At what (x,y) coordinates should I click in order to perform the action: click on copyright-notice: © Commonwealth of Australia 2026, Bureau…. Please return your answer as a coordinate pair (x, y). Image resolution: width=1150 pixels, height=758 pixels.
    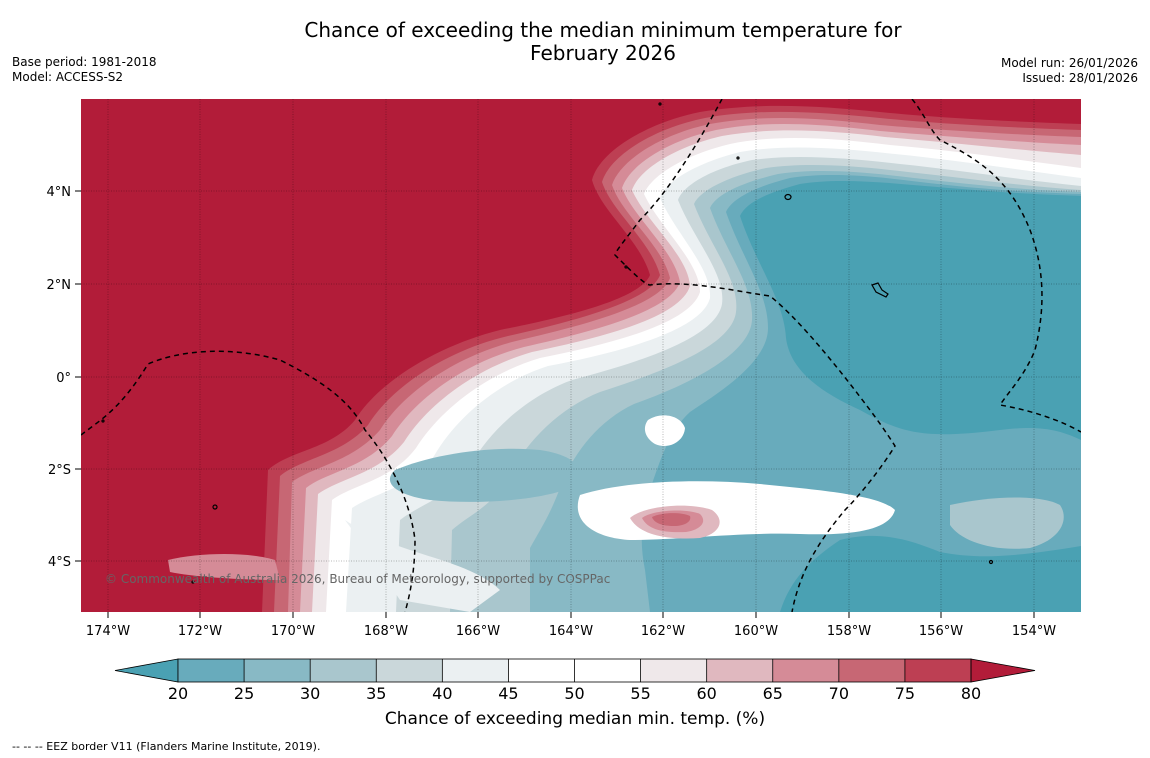
    Looking at the image, I should click on (358, 579).